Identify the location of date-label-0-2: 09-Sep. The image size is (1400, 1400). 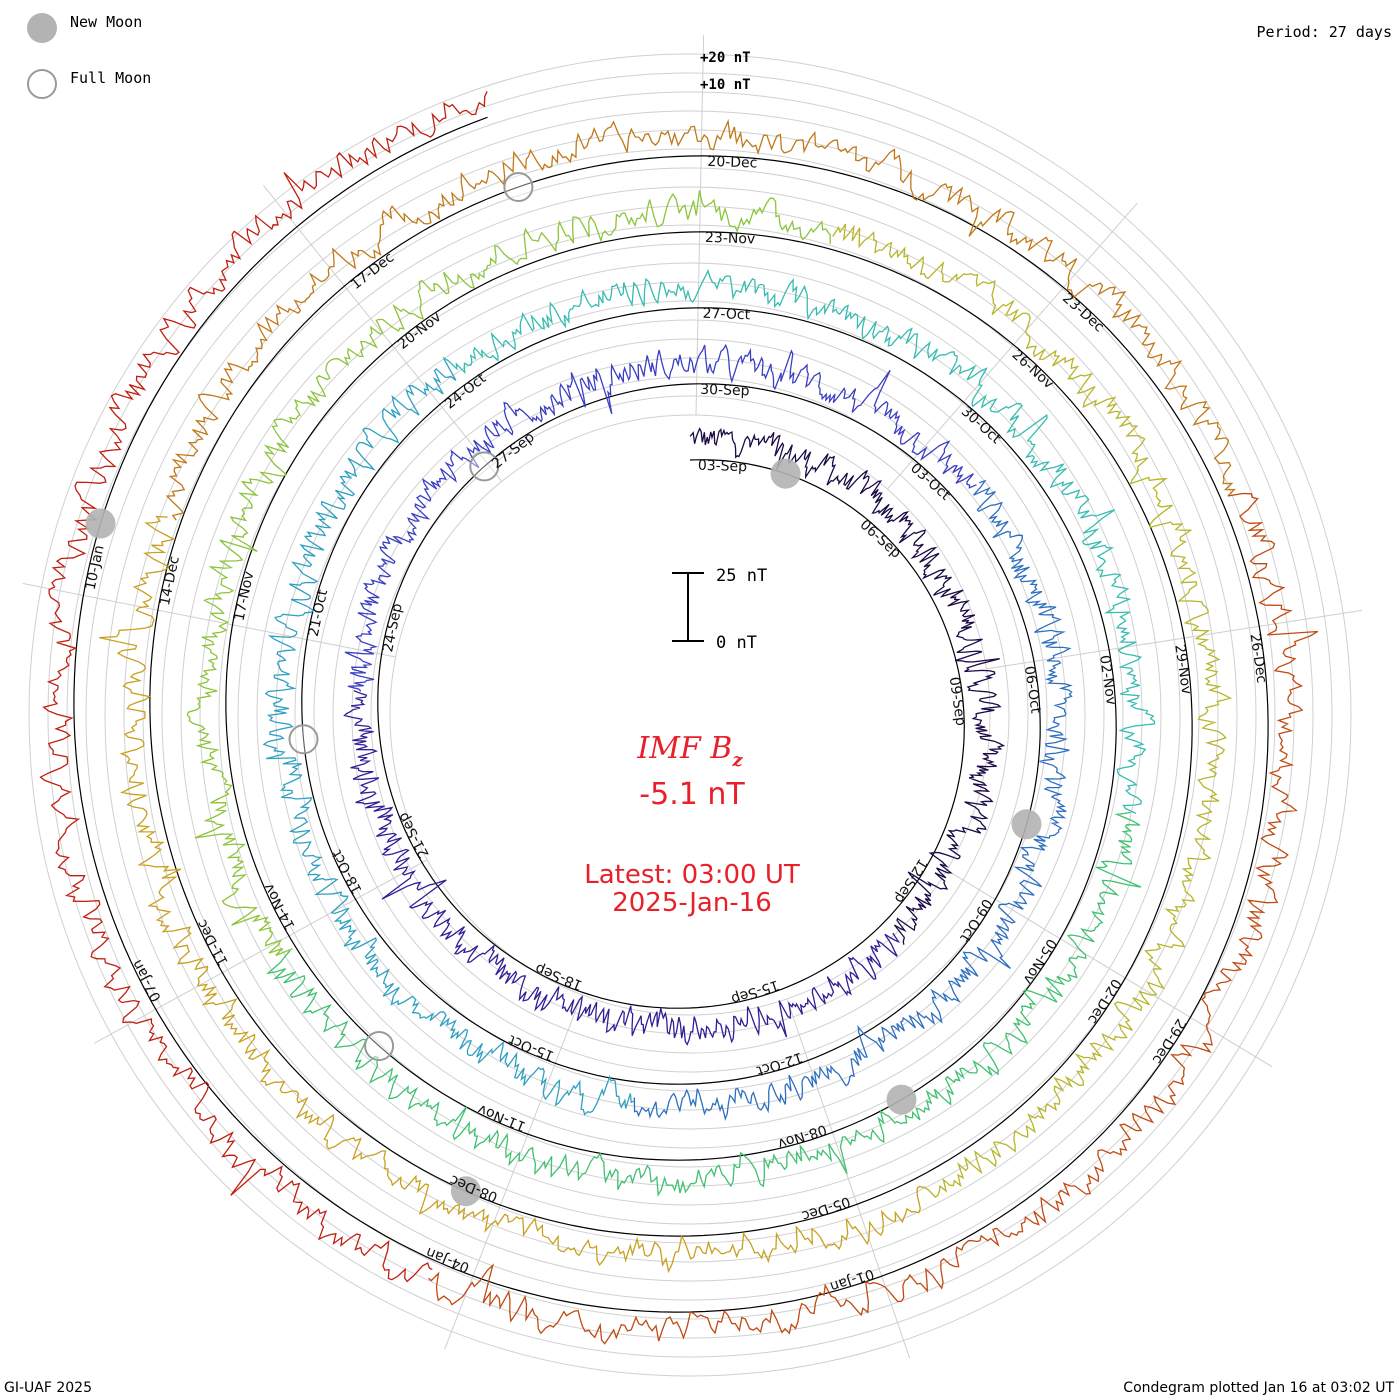
(957, 701).